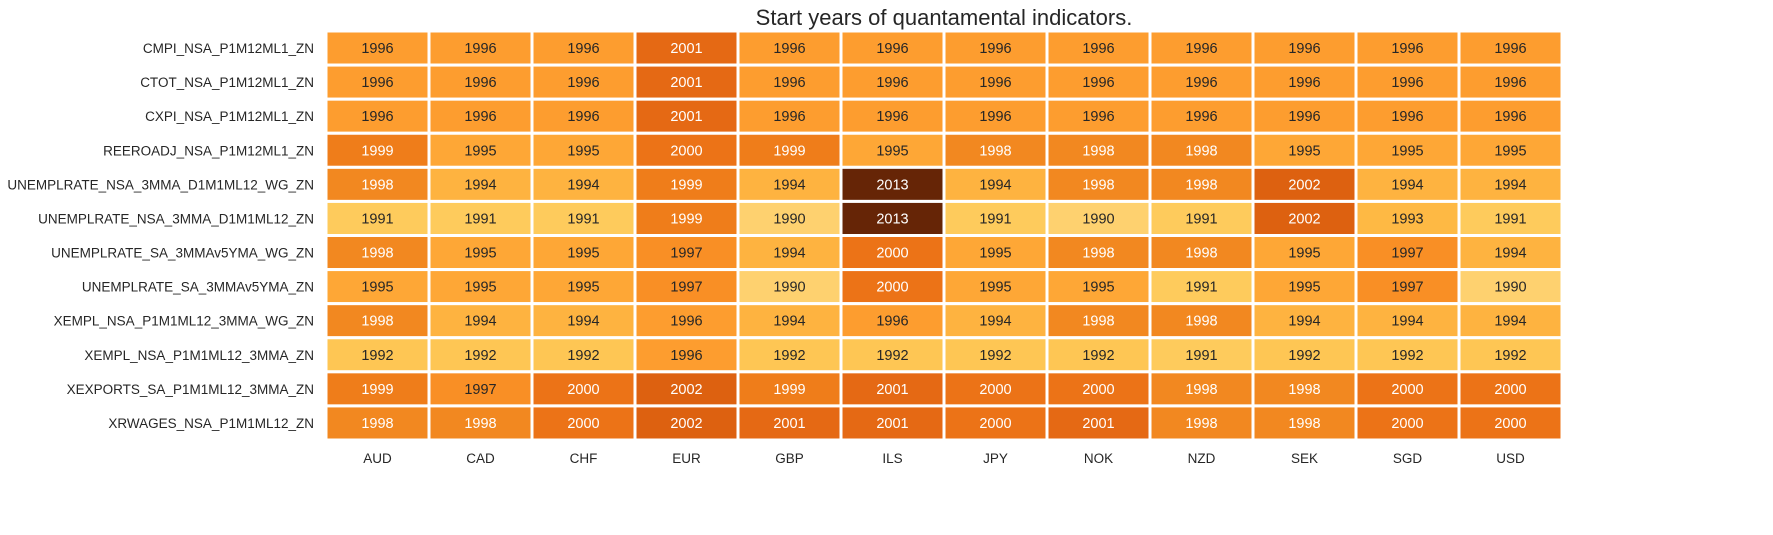  I want to click on column-label: SGD, so click(1408, 458).